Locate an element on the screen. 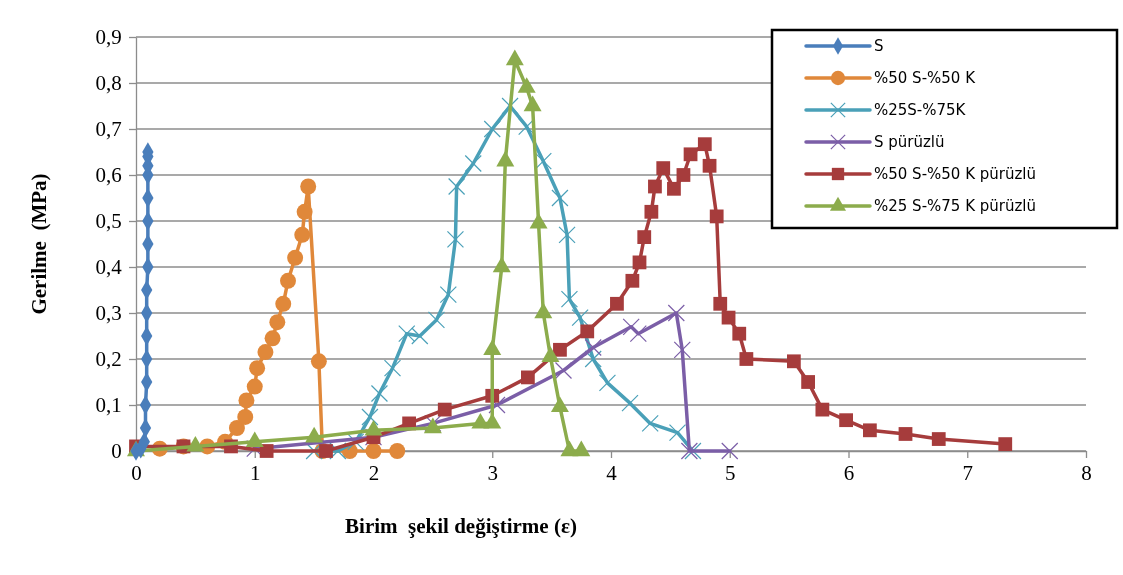 The image size is (1123, 575). legend-label: %25S-%75K is located at coordinates (920, 110).